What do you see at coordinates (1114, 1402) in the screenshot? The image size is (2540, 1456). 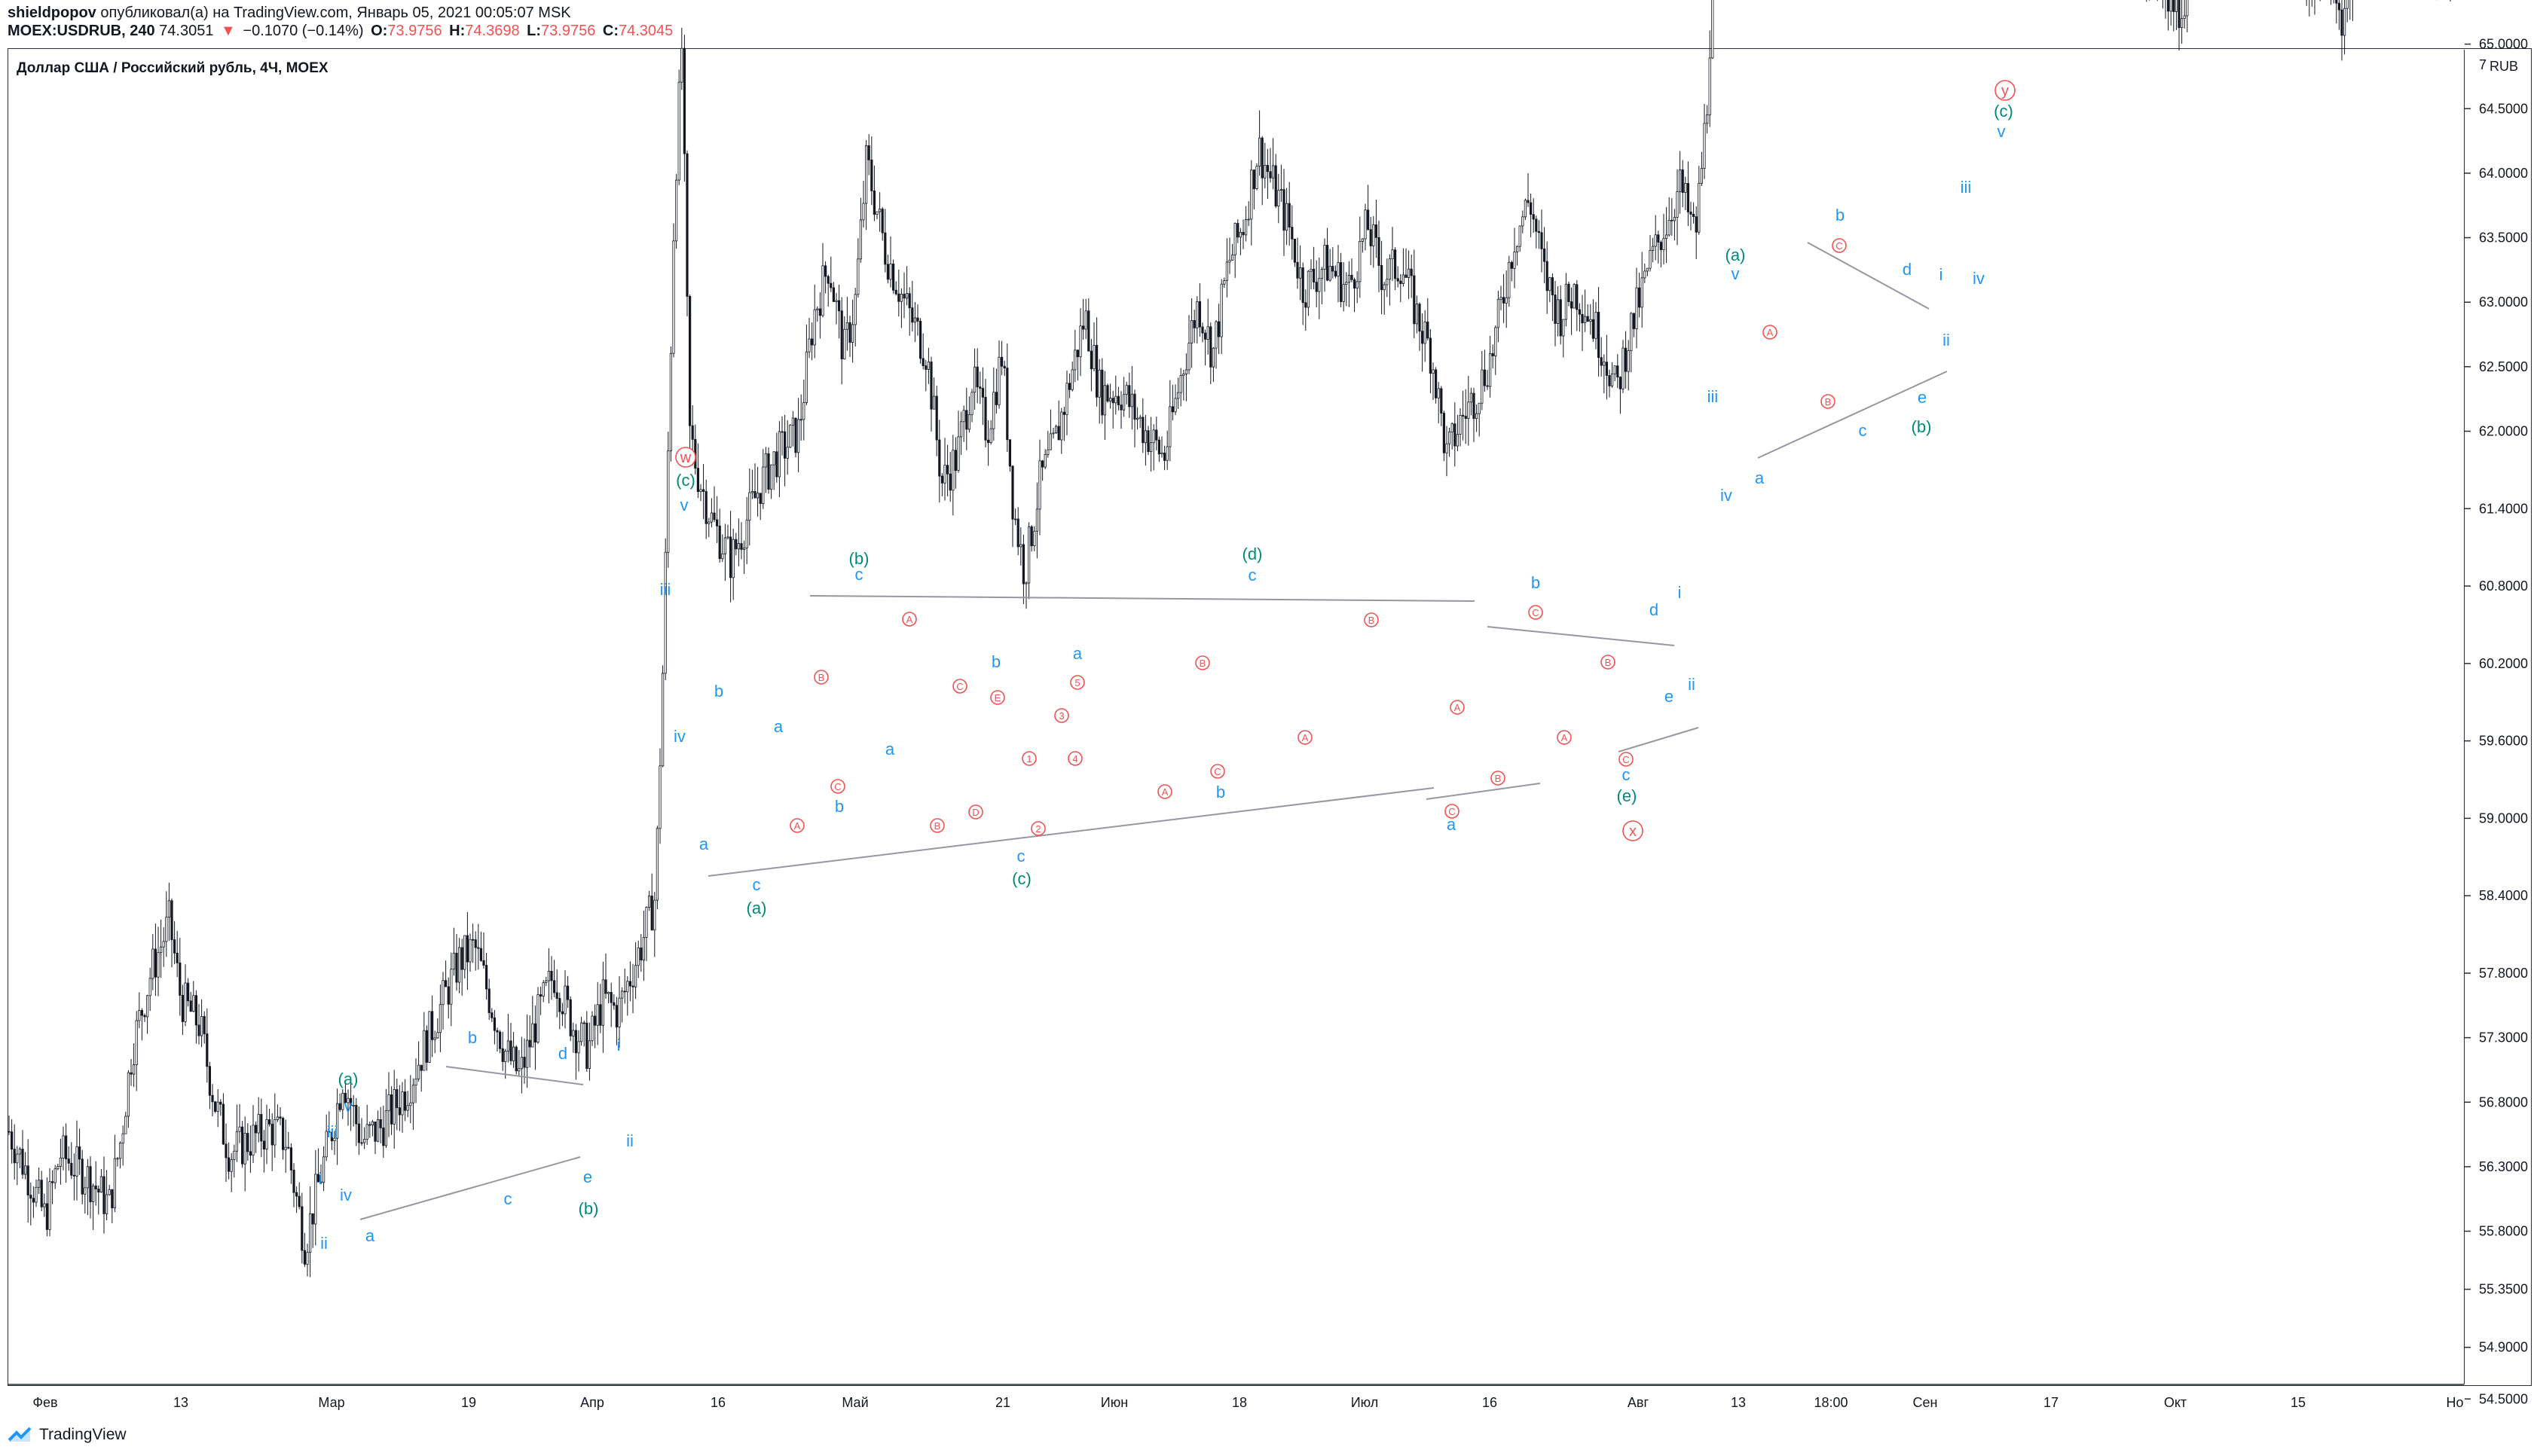 I see `time-tick-label: Июн` at bounding box center [1114, 1402].